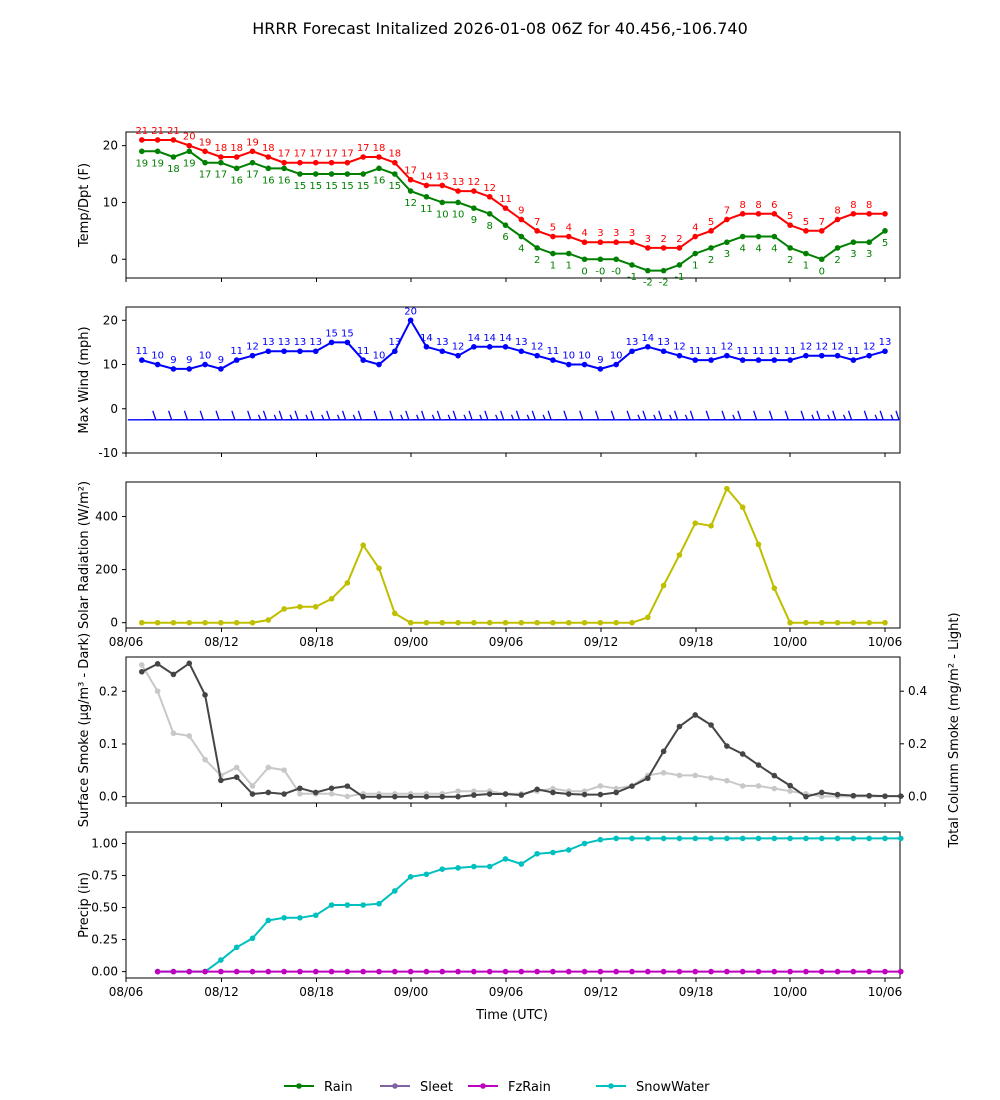 The image size is (1000, 1100). I want to click on data-label: 3, so click(616, 233).